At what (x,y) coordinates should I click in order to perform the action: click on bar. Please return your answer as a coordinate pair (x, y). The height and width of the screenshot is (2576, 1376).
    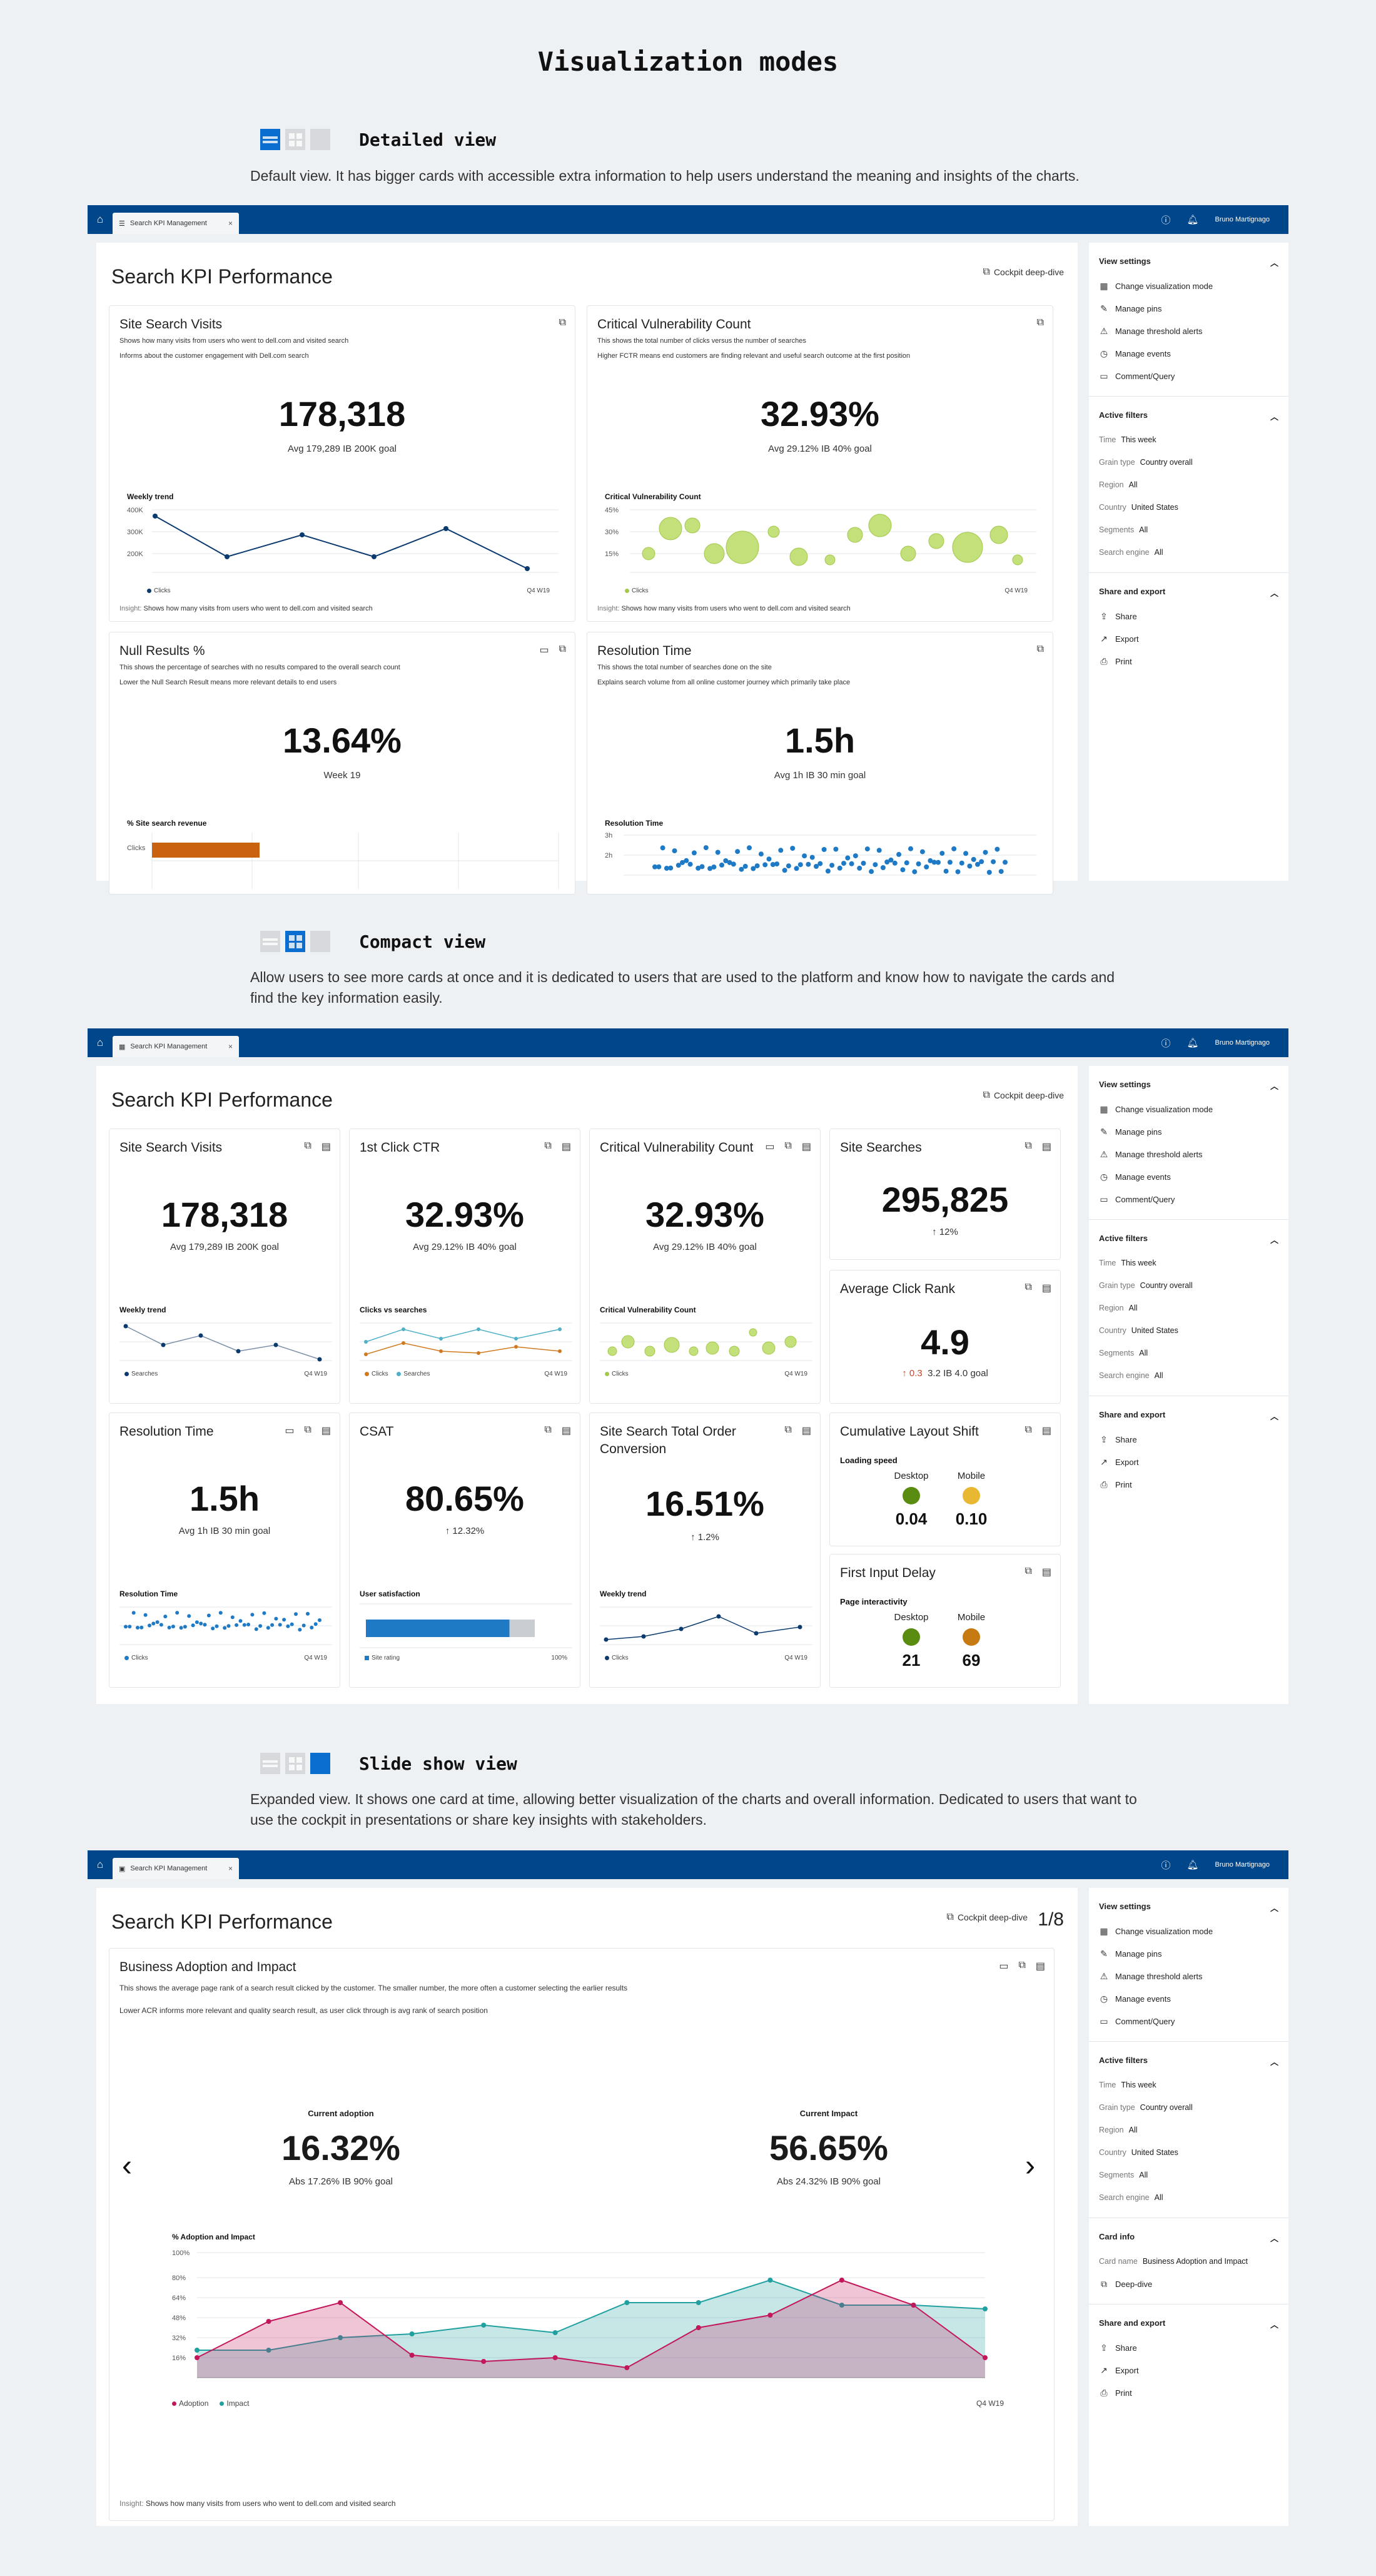
    Looking at the image, I should click on (206, 850).